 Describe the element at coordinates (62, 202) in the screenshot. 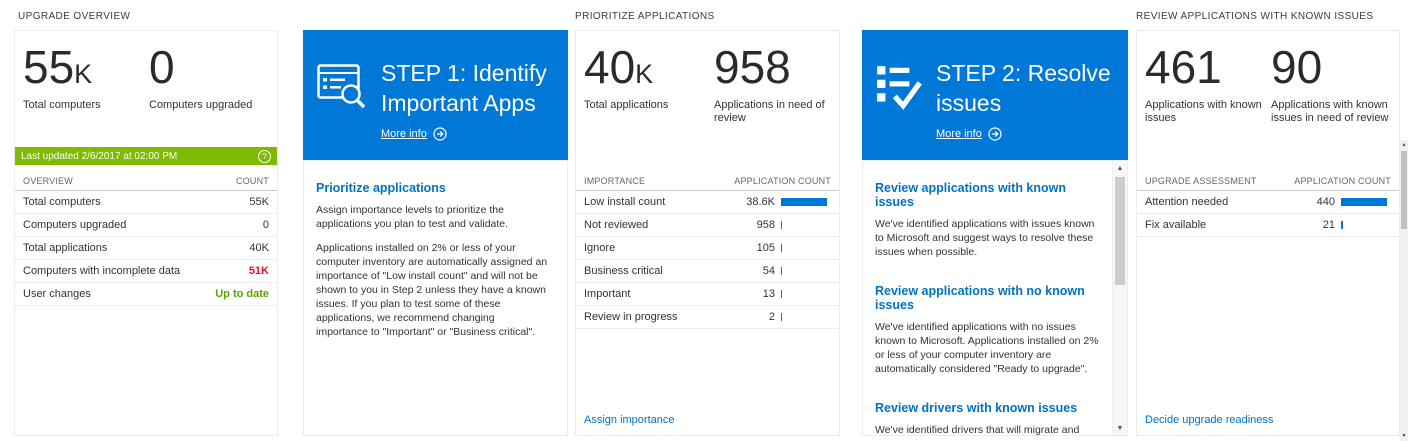

I see `row-label: Total computers` at that location.